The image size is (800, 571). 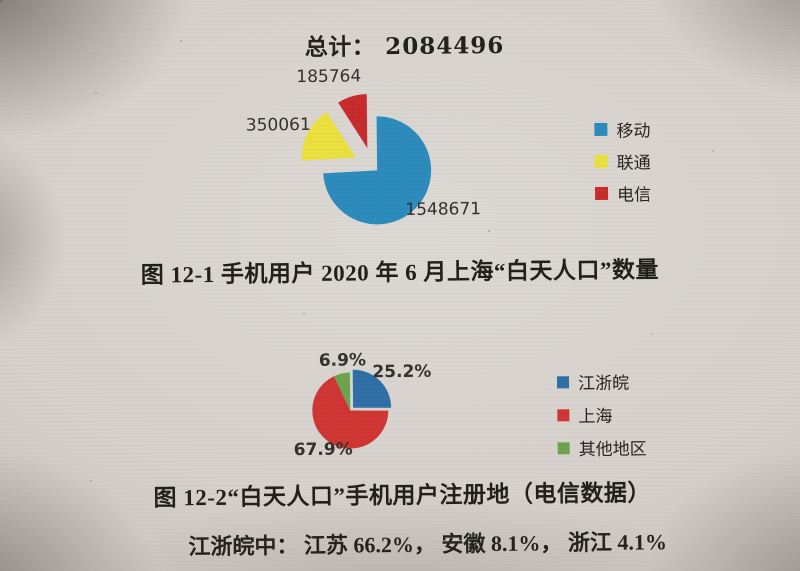 I want to click on legend-item-liantong: 联通, so click(x=622, y=161).